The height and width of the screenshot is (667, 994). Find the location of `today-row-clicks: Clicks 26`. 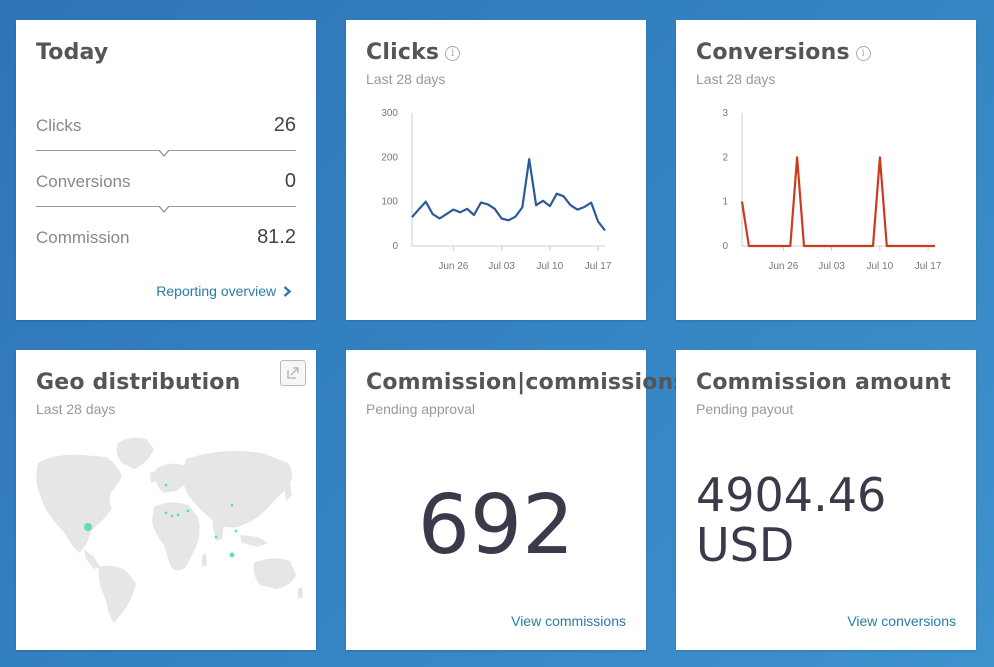

today-row-clicks: Clicks 26 is located at coordinates (166, 128).